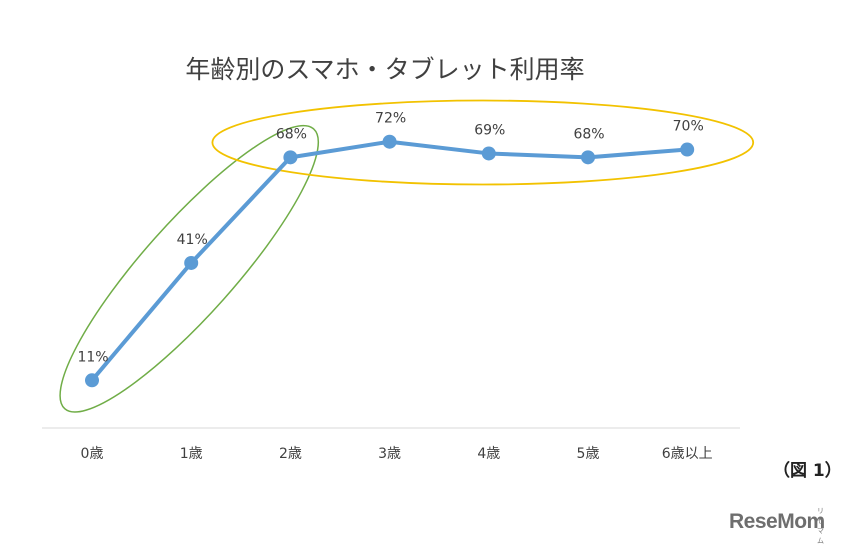 The width and height of the screenshot is (844, 546). I want to click on data-label-6: 70%, so click(688, 127).